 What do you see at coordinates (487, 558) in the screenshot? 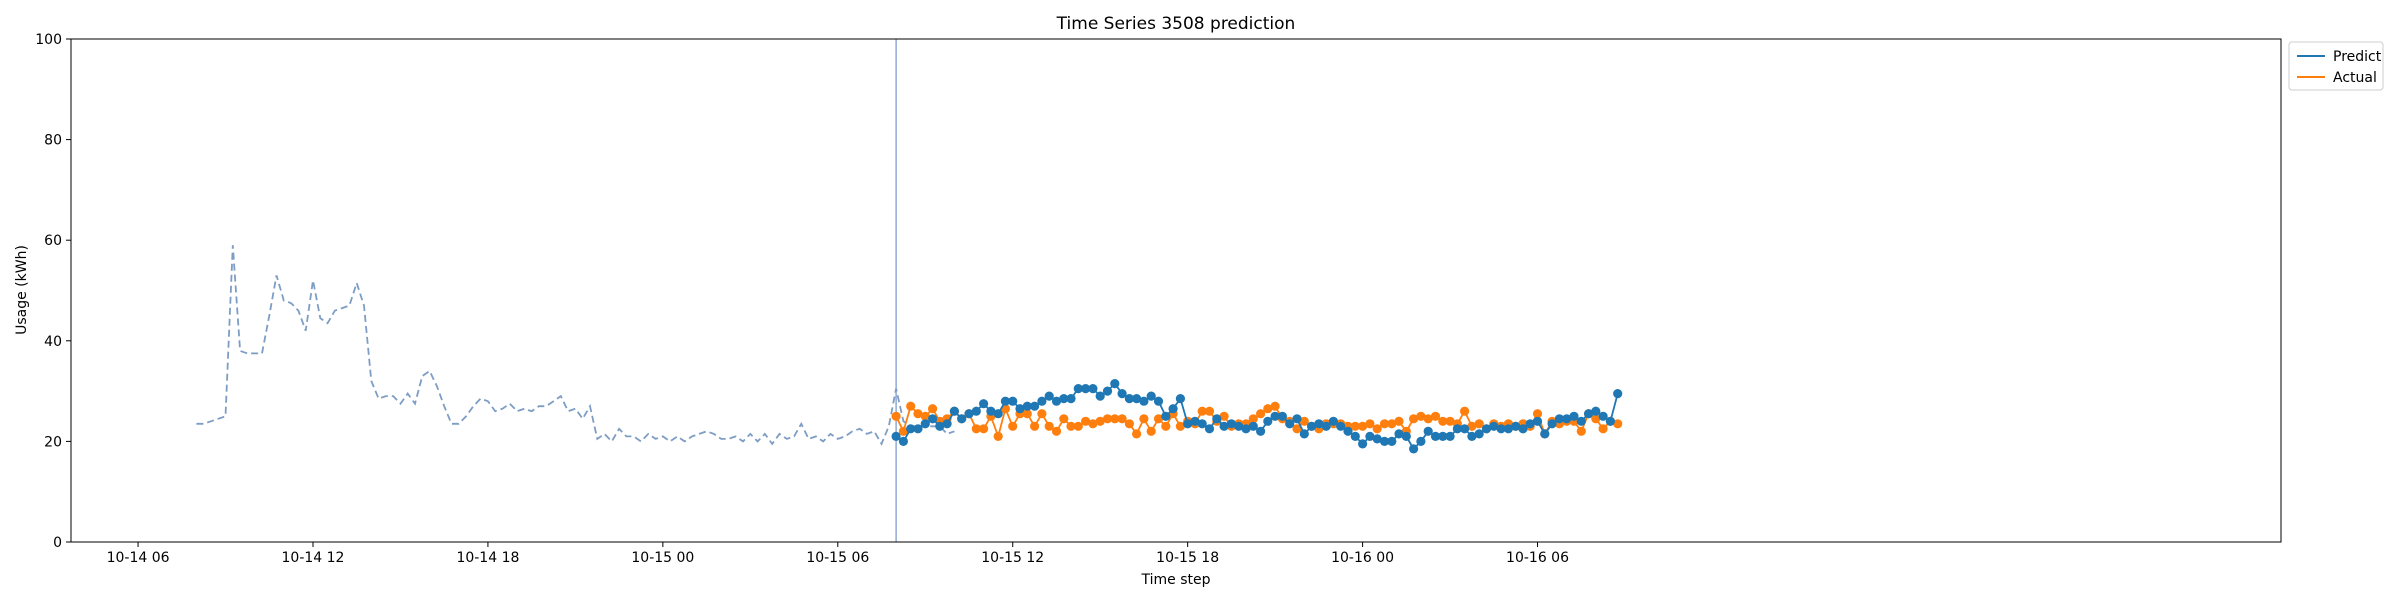
I see `x-tick-label: 10-14 18` at bounding box center [487, 558].